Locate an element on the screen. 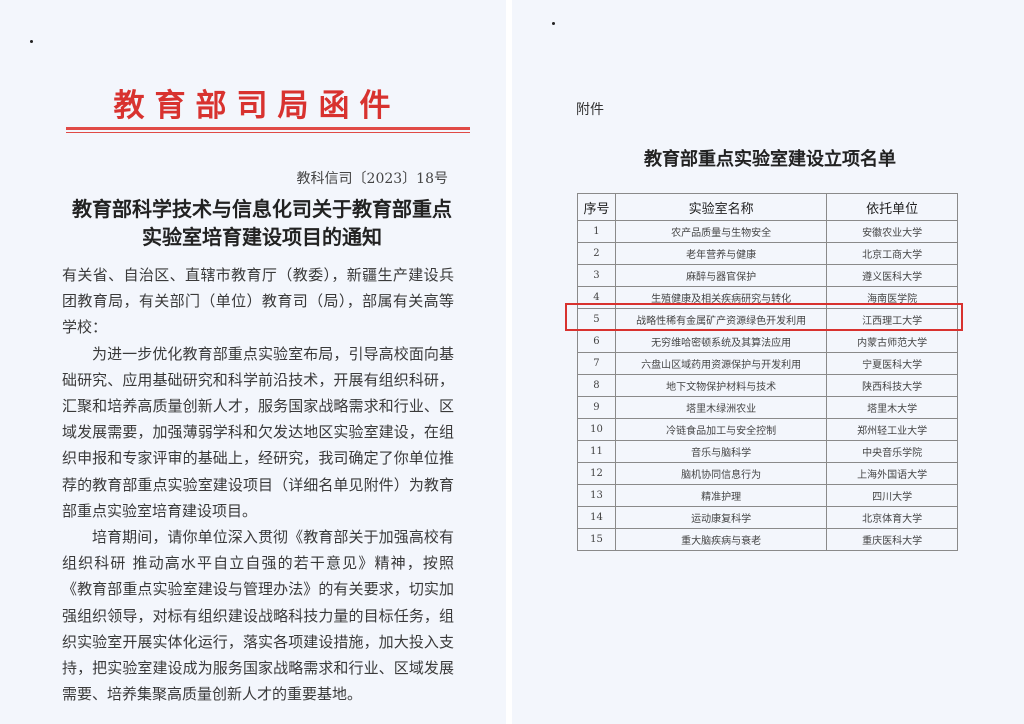 Image resolution: width=1024 pixels, height=724 pixels. lab-name: 塔里木绿洲农业 is located at coordinates (721, 407).